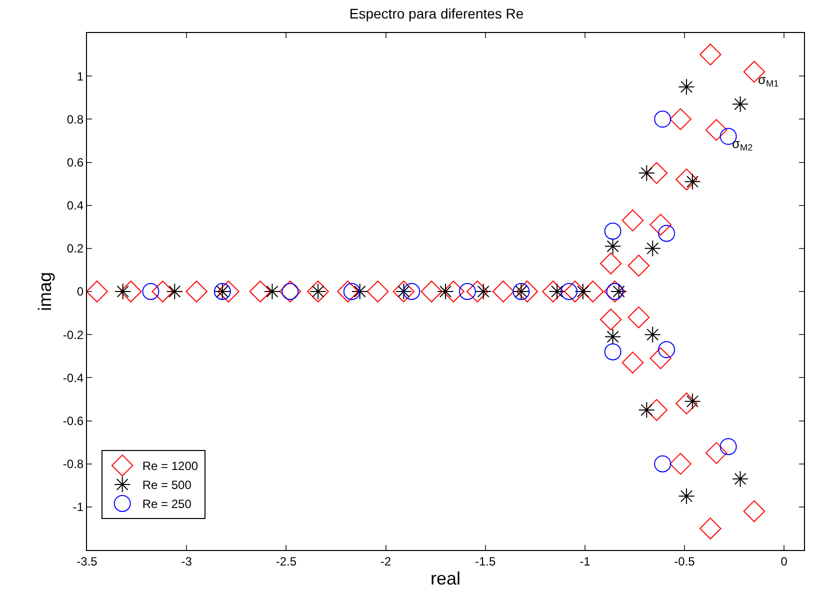 The image size is (816, 596). I want to click on x-tick-label: -3, so click(186, 561).